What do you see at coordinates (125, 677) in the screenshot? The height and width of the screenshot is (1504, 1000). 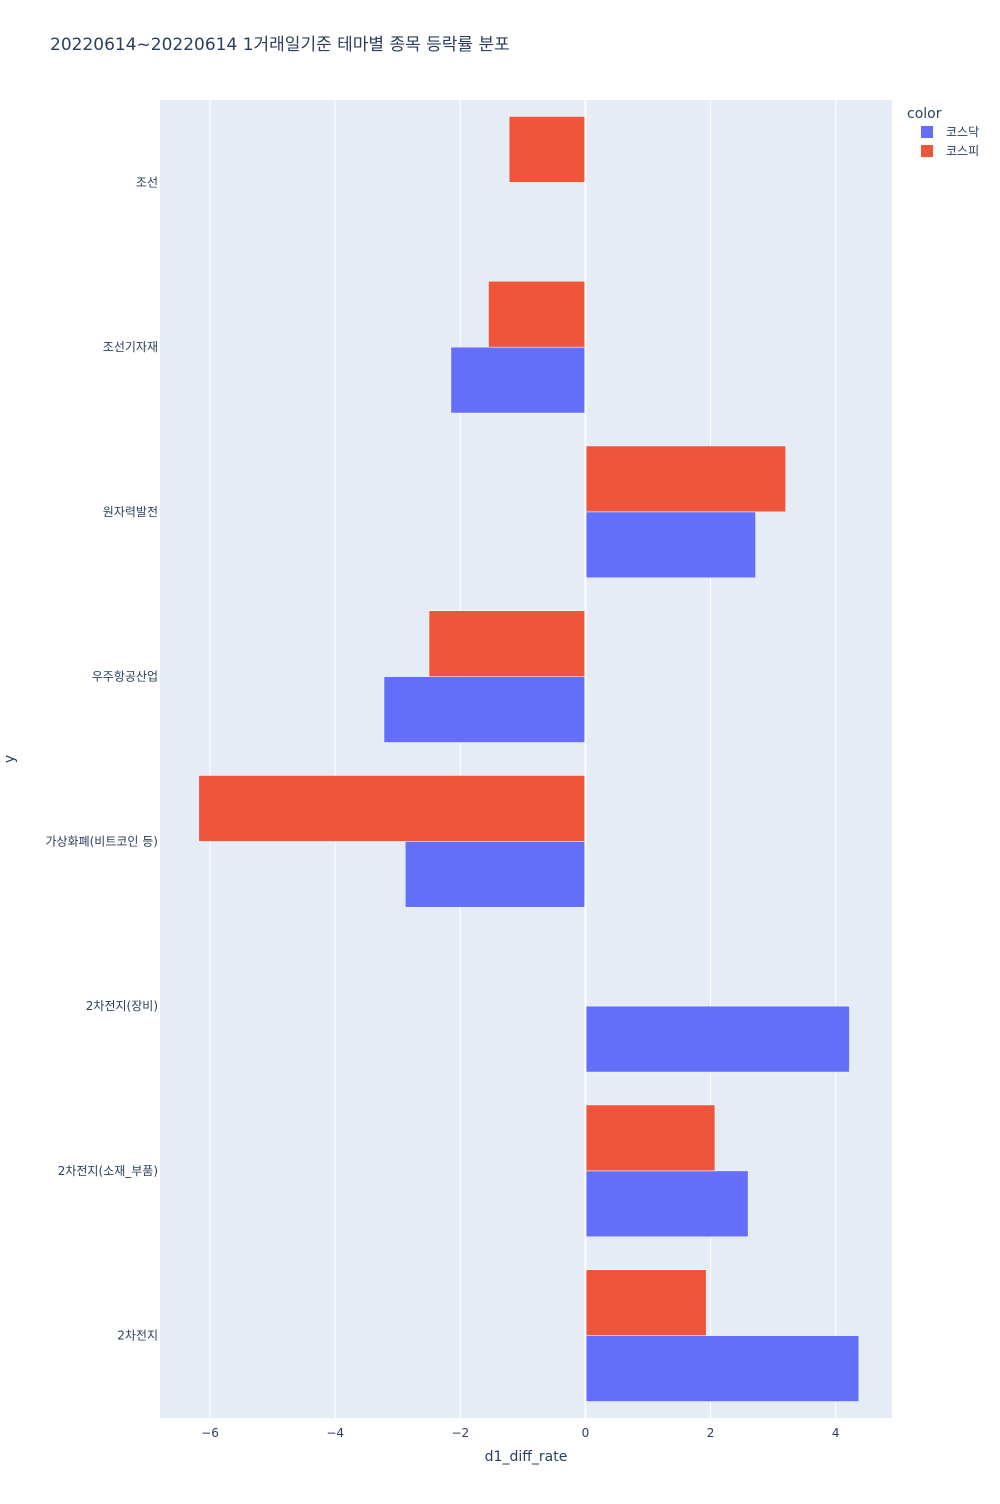 I see `y-tick-label: 우주항공산업` at bounding box center [125, 677].